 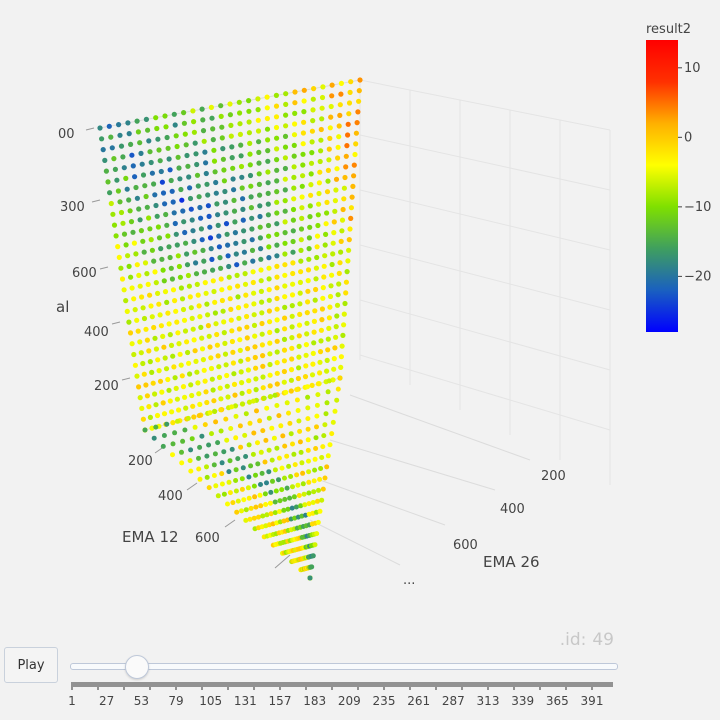 I want to click on z-tick-label: 200, so click(x=106, y=386).